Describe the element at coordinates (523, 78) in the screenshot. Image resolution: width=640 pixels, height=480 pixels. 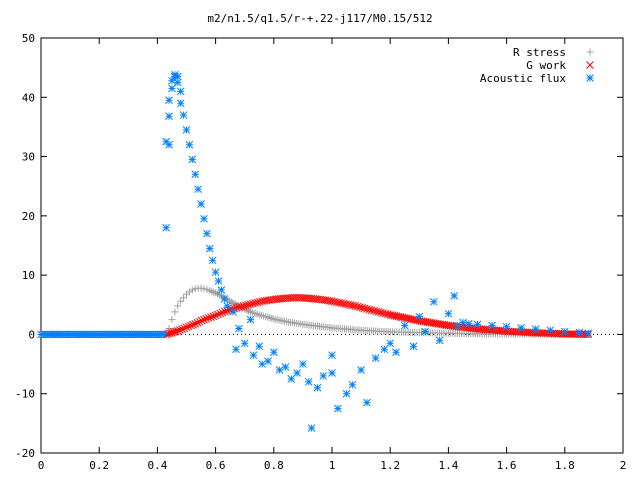
I see `legend-label: Acoustic flux` at that location.